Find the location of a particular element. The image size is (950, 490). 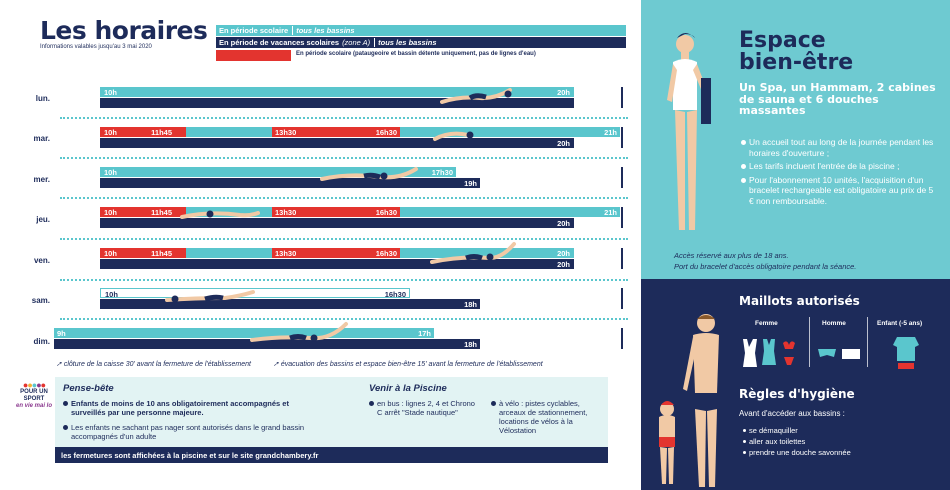

bar-school-lun: 10h 20h is located at coordinates (337, 92).